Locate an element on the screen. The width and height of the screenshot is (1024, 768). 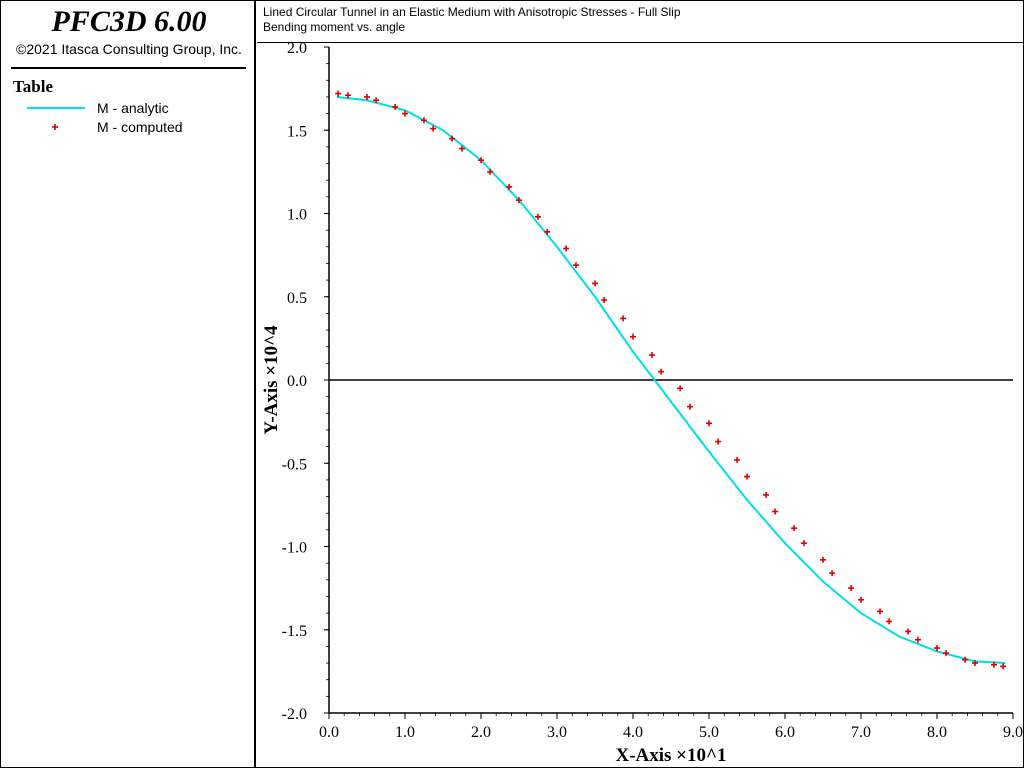
x-tick-label: 3.0 is located at coordinates (557, 732).